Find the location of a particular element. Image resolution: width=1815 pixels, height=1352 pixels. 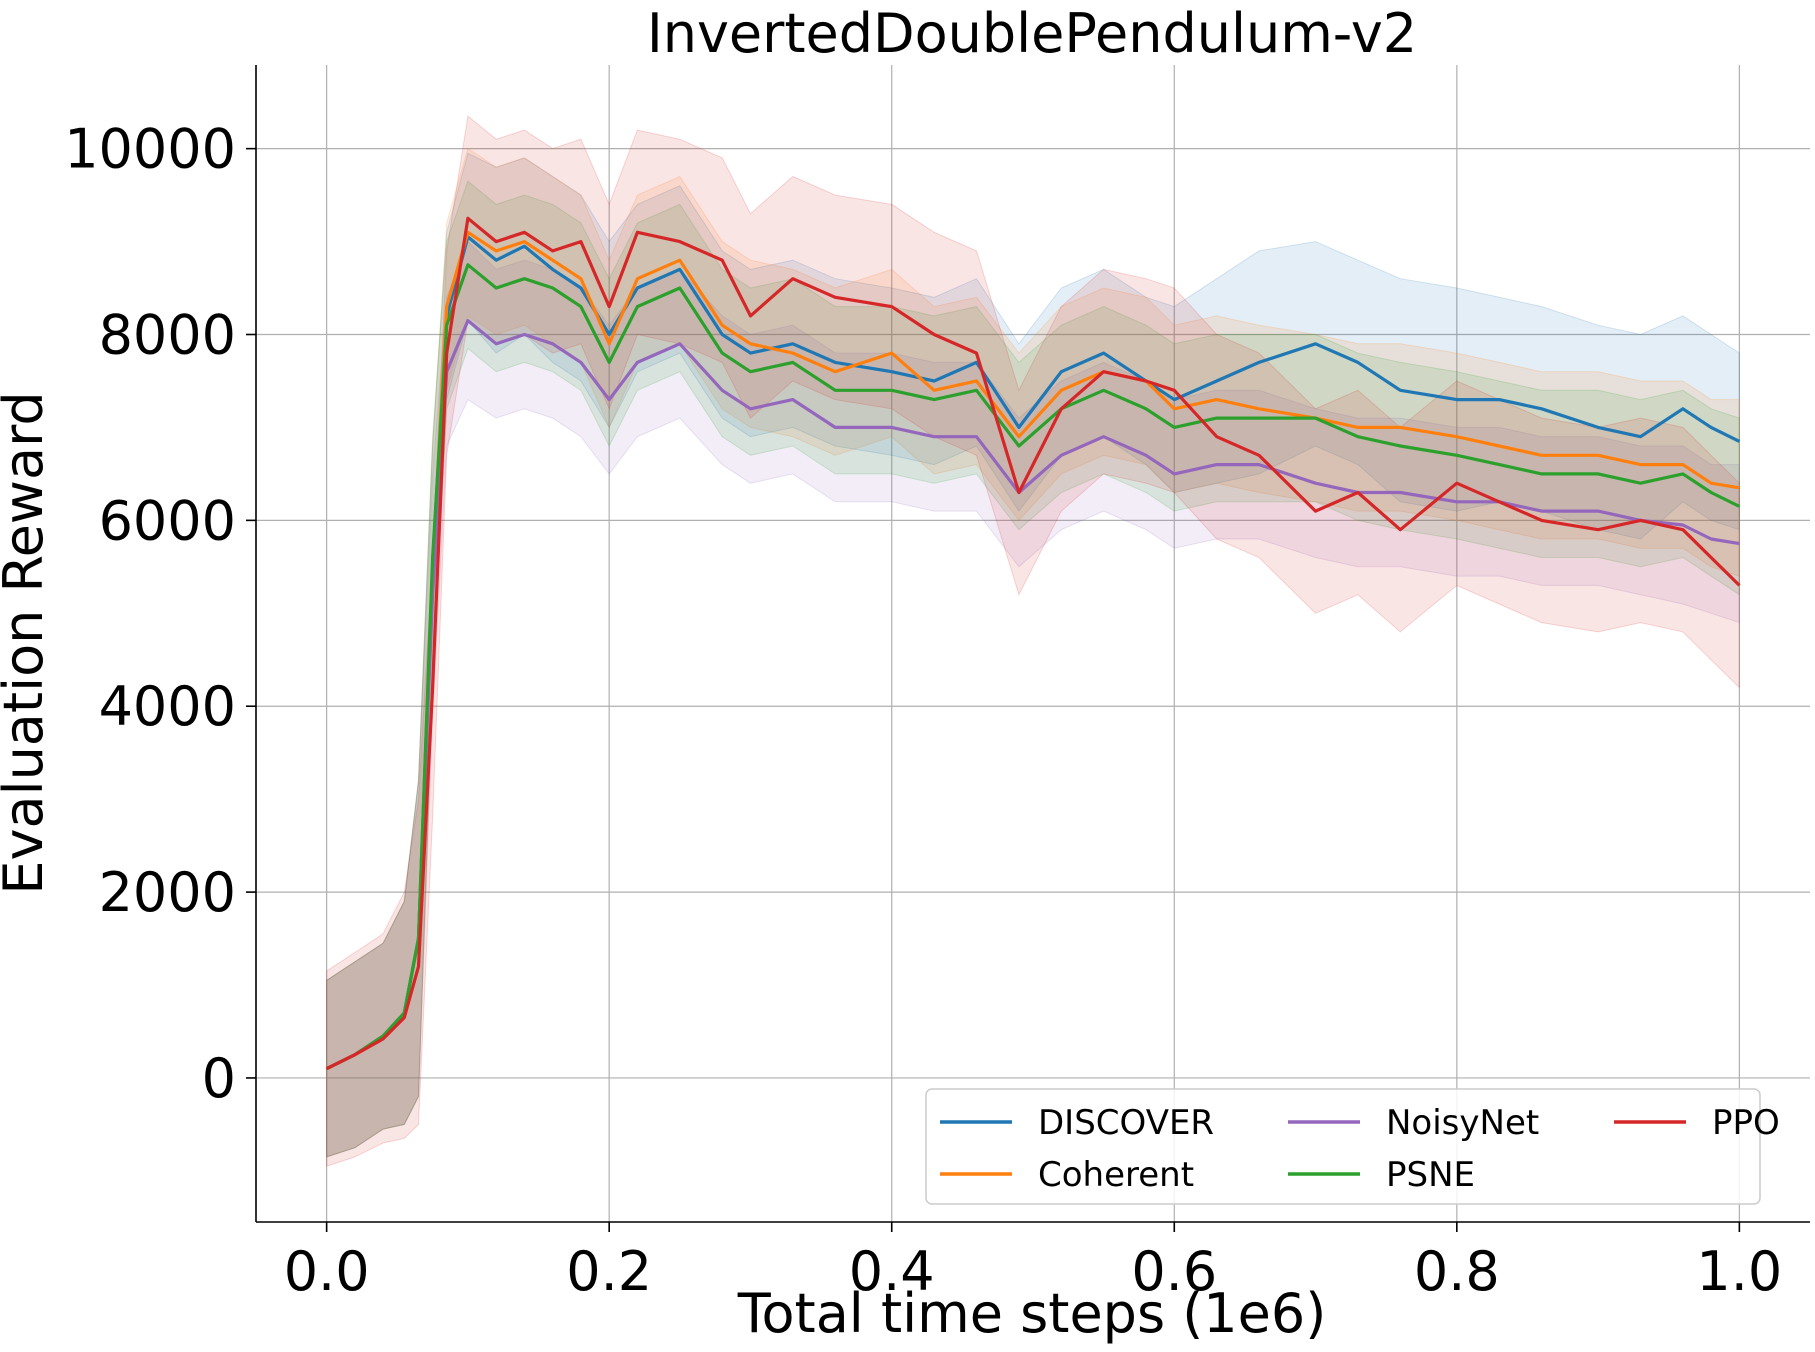

x-tick-label: 0.2 is located at coordinates (609, 1271).